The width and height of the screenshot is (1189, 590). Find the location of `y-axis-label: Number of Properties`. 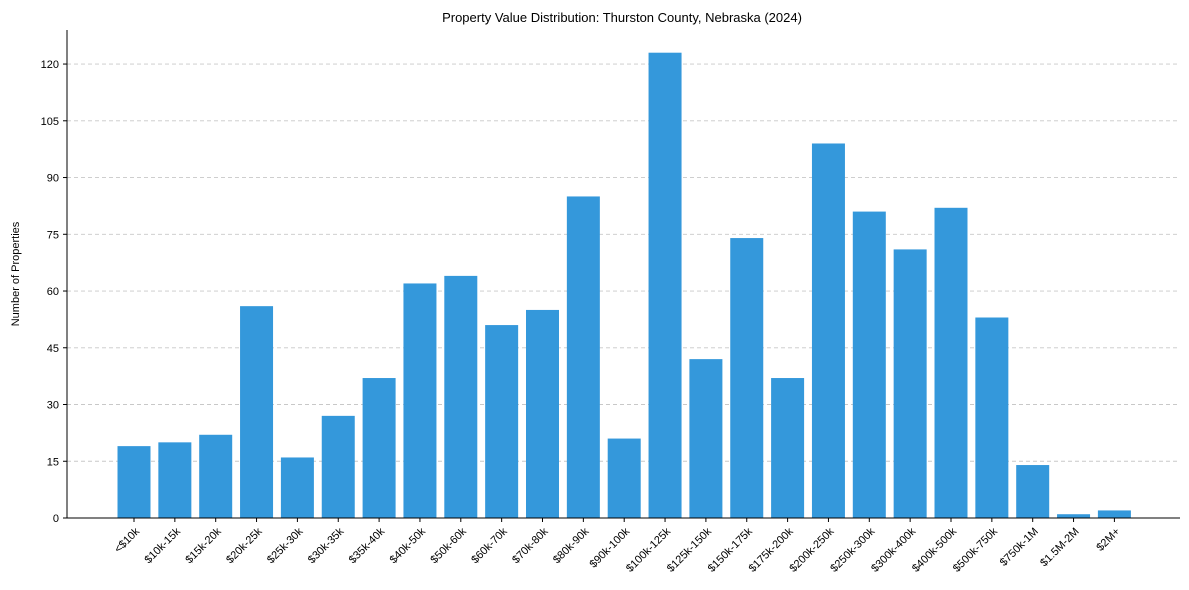

y-axis-label: Number of Properties is located at coordinates (16, 273).